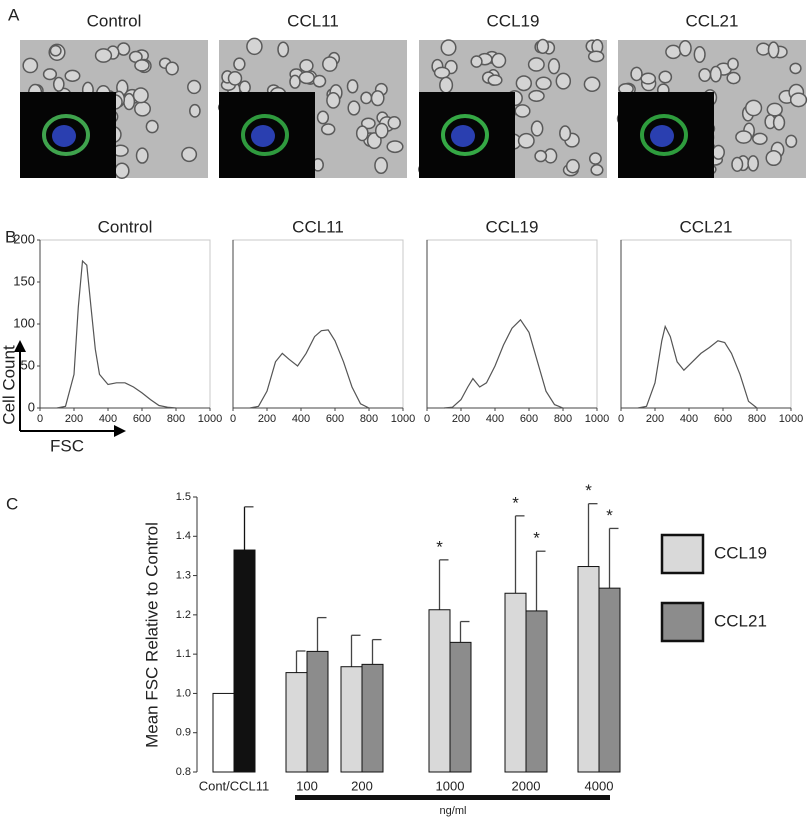 The image size is (810, 818). Describe the element at coordinates (513, 20) in the screenshot. I see `image-title: CCL19` at that location.